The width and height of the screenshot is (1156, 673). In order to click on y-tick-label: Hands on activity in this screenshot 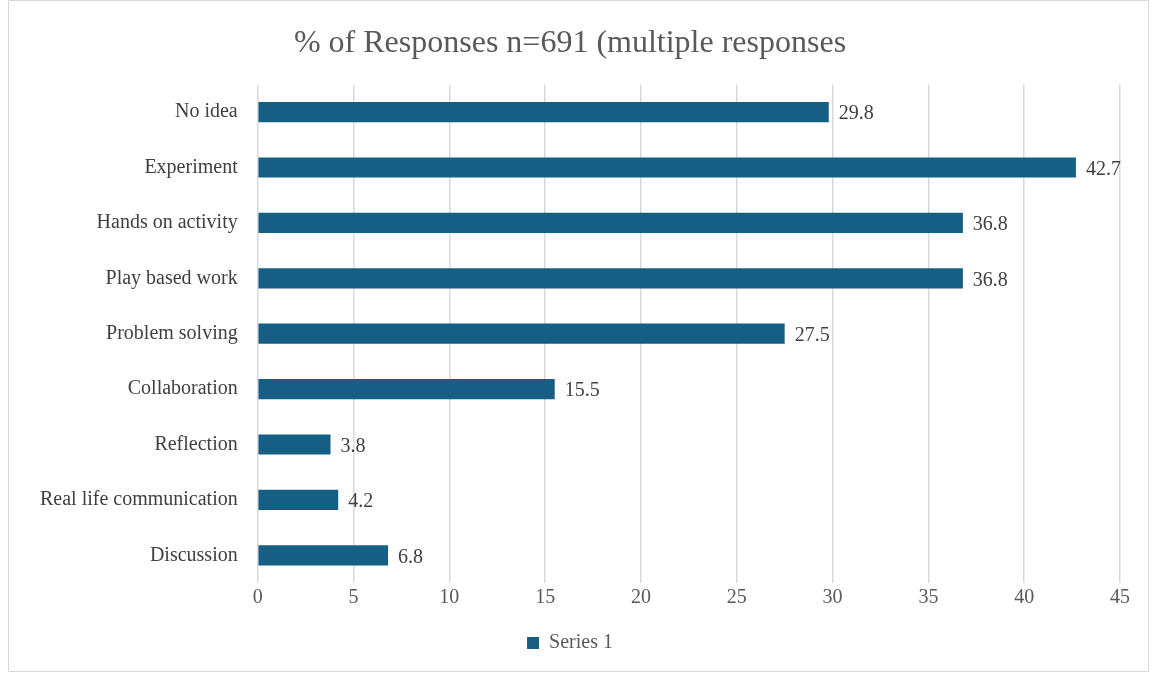, I will do `click(167, 222)`.